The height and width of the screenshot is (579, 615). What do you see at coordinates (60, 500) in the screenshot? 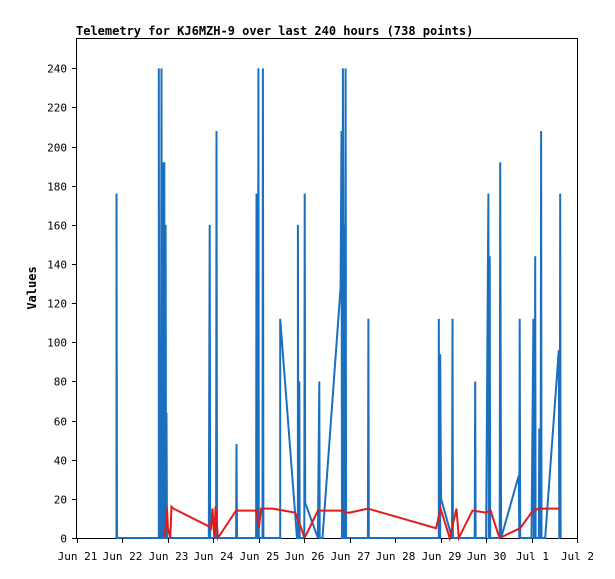
I see `y-tick-label: 20` at bounding box center [60, 500].